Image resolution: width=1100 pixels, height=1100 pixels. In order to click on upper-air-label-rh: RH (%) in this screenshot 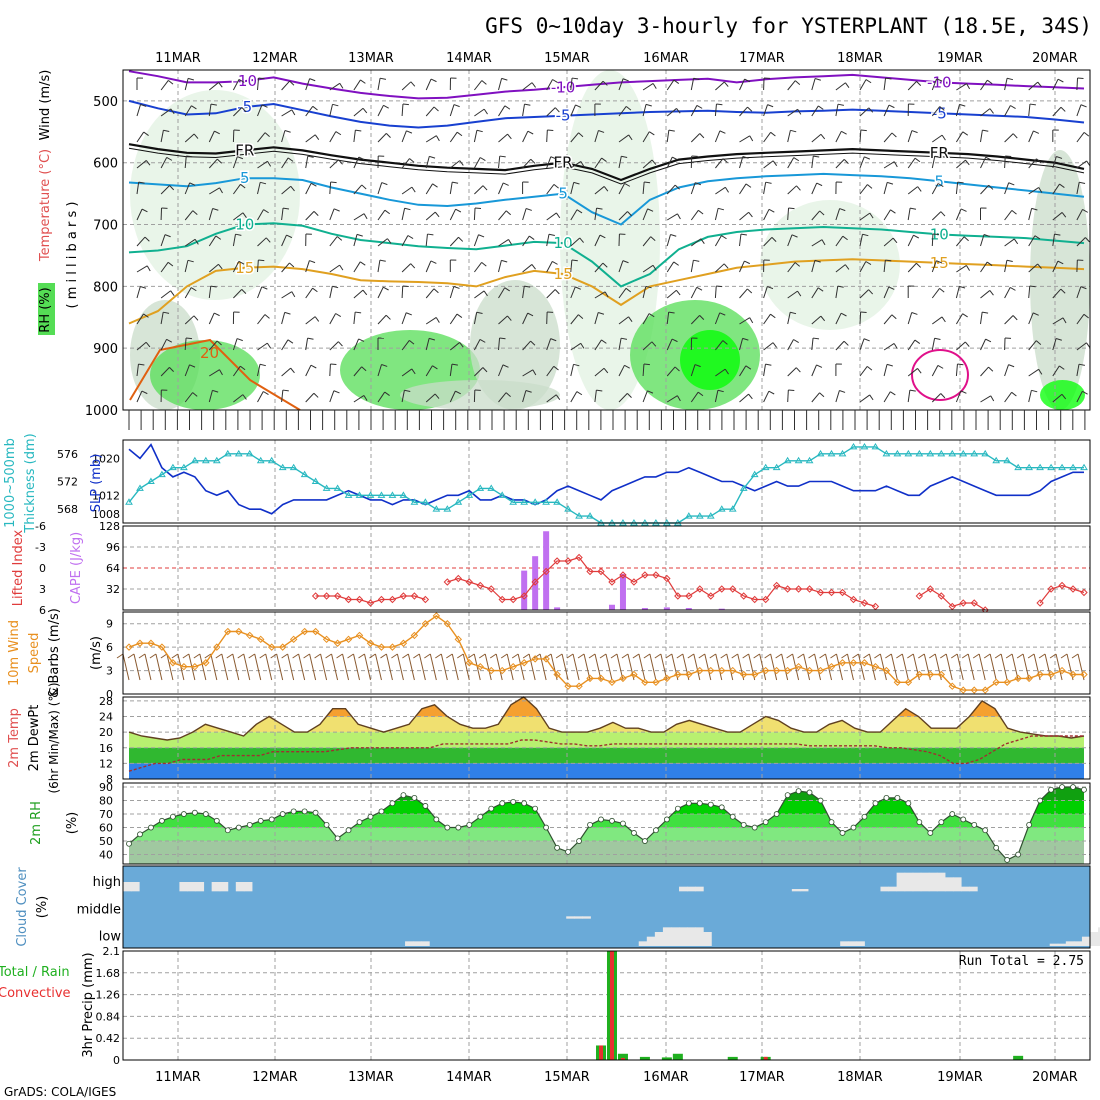, I will do `click(45, 309)`.